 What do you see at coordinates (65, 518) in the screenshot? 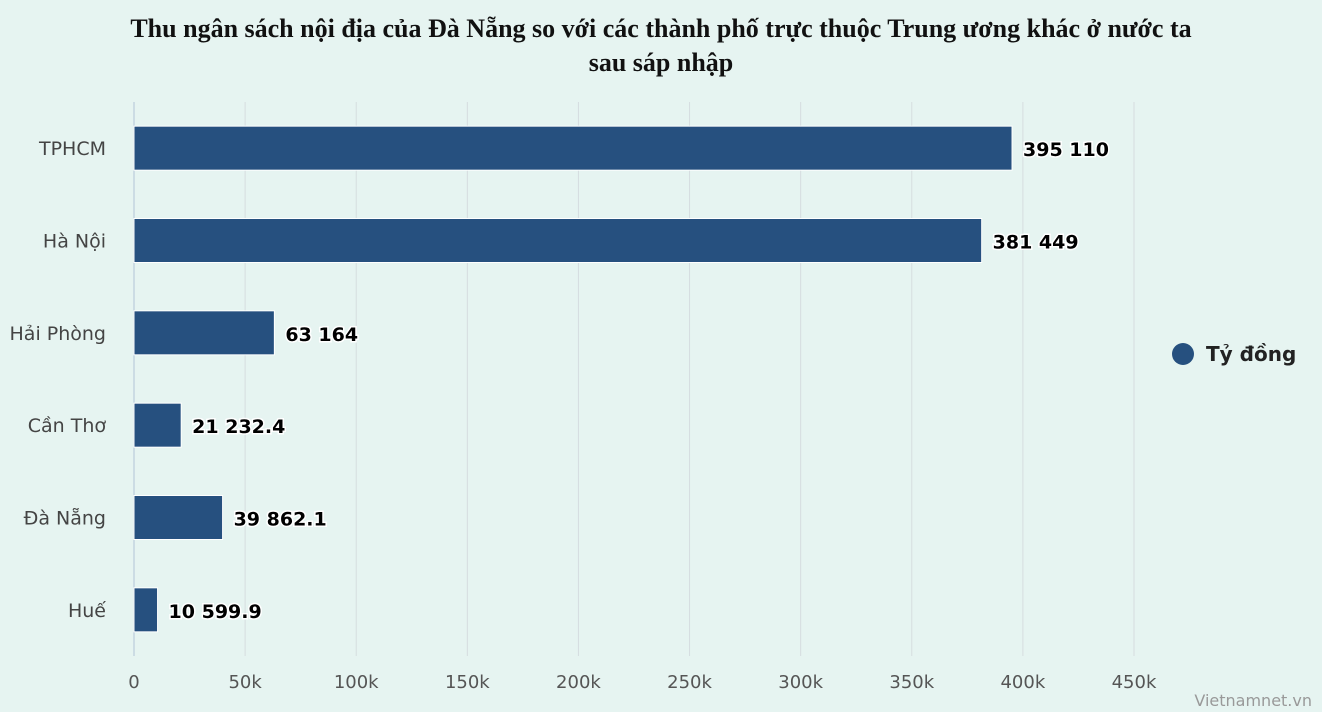
I see `category-label: Đà Nẵng` at bounding box center [65, 518].